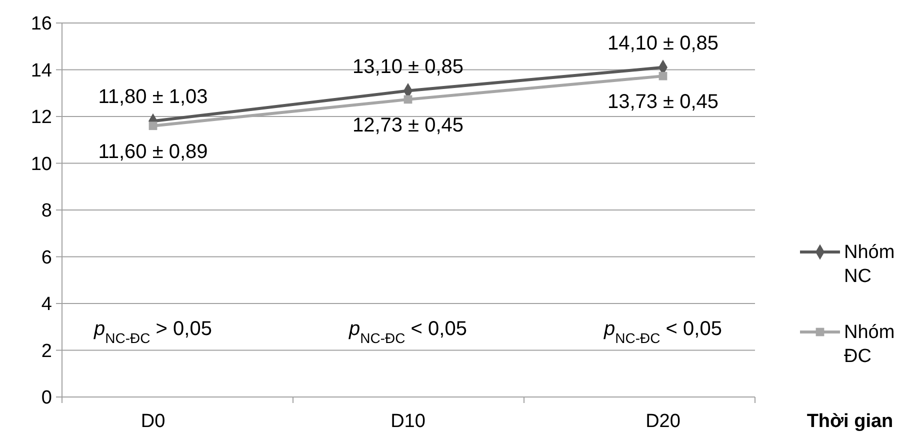 Image resolution: width=921 pixels, height=436 pixels. I want to click on y-tick-label: 16, so click(41, 24).